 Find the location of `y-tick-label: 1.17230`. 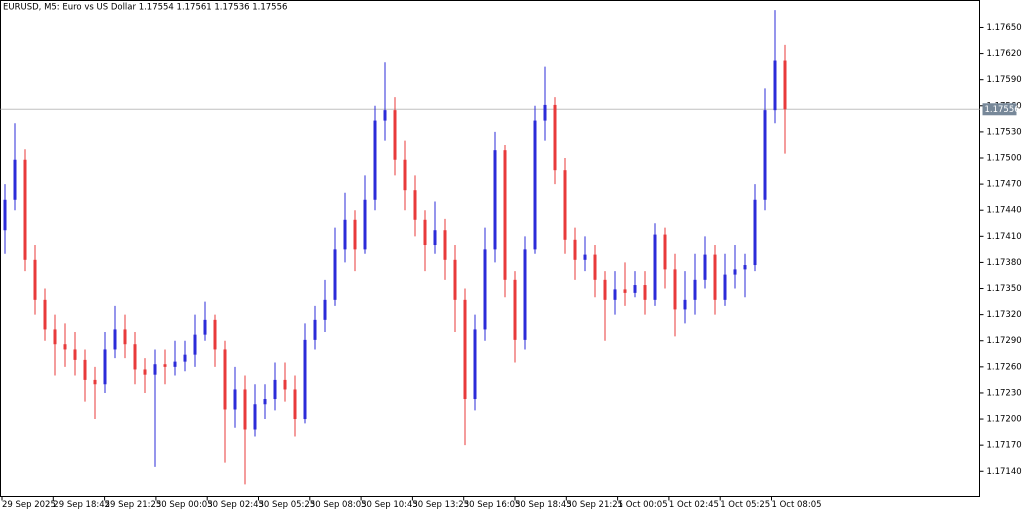

y-tick-label: 1.17230 is located at coordinates (1004, 393).